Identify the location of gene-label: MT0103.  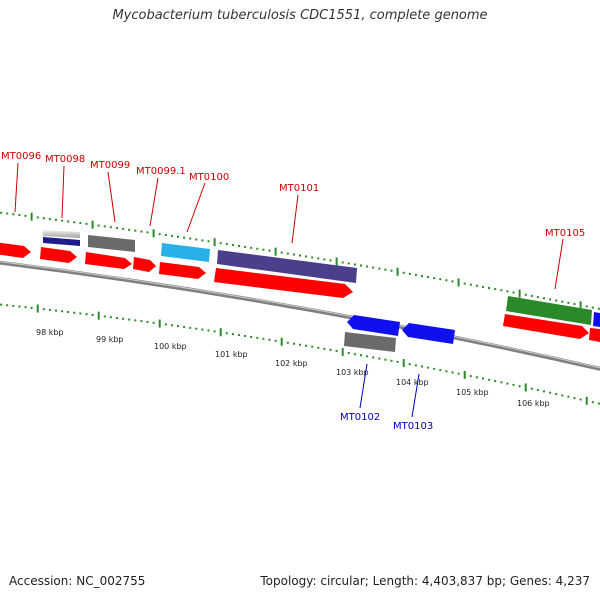
(413, 426).